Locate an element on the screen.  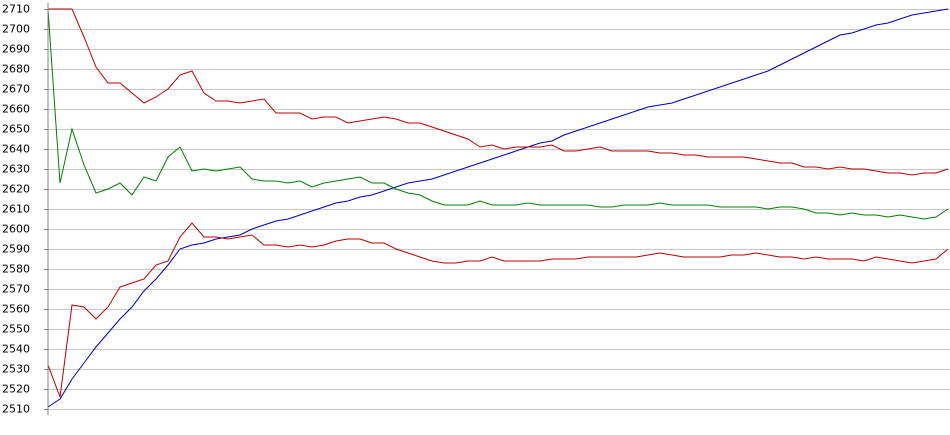
y-tick-label: 2540 is located at coordinates (16, 349).